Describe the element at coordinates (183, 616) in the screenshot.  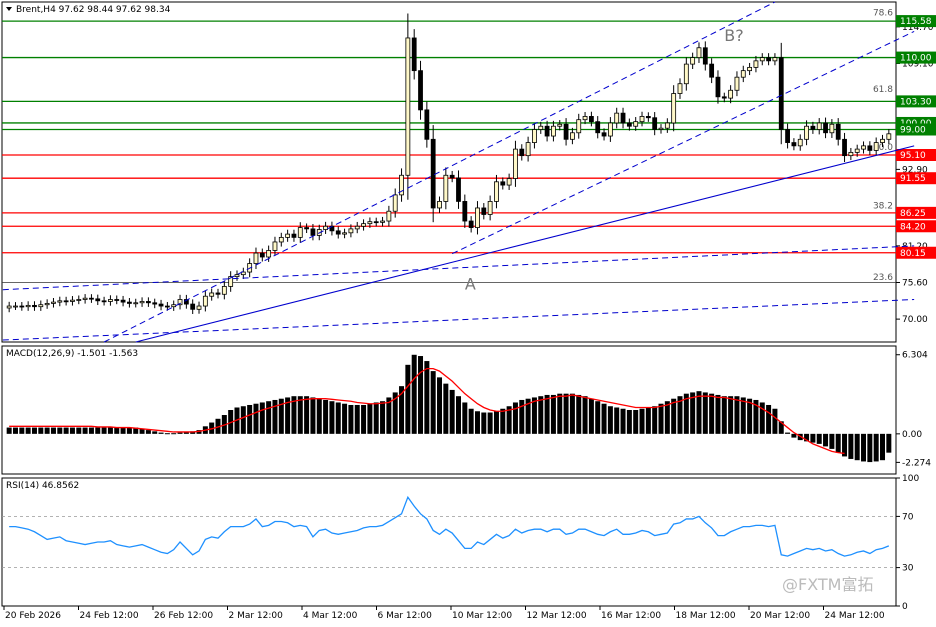
I see `time-axis-label: 26 Feb 12:00` at that location.